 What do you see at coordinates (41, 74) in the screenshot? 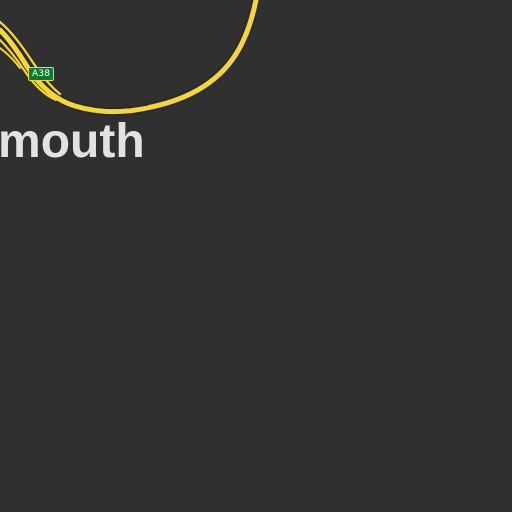
I see `road-number-shield: A38` at bounding box center [41, 74].